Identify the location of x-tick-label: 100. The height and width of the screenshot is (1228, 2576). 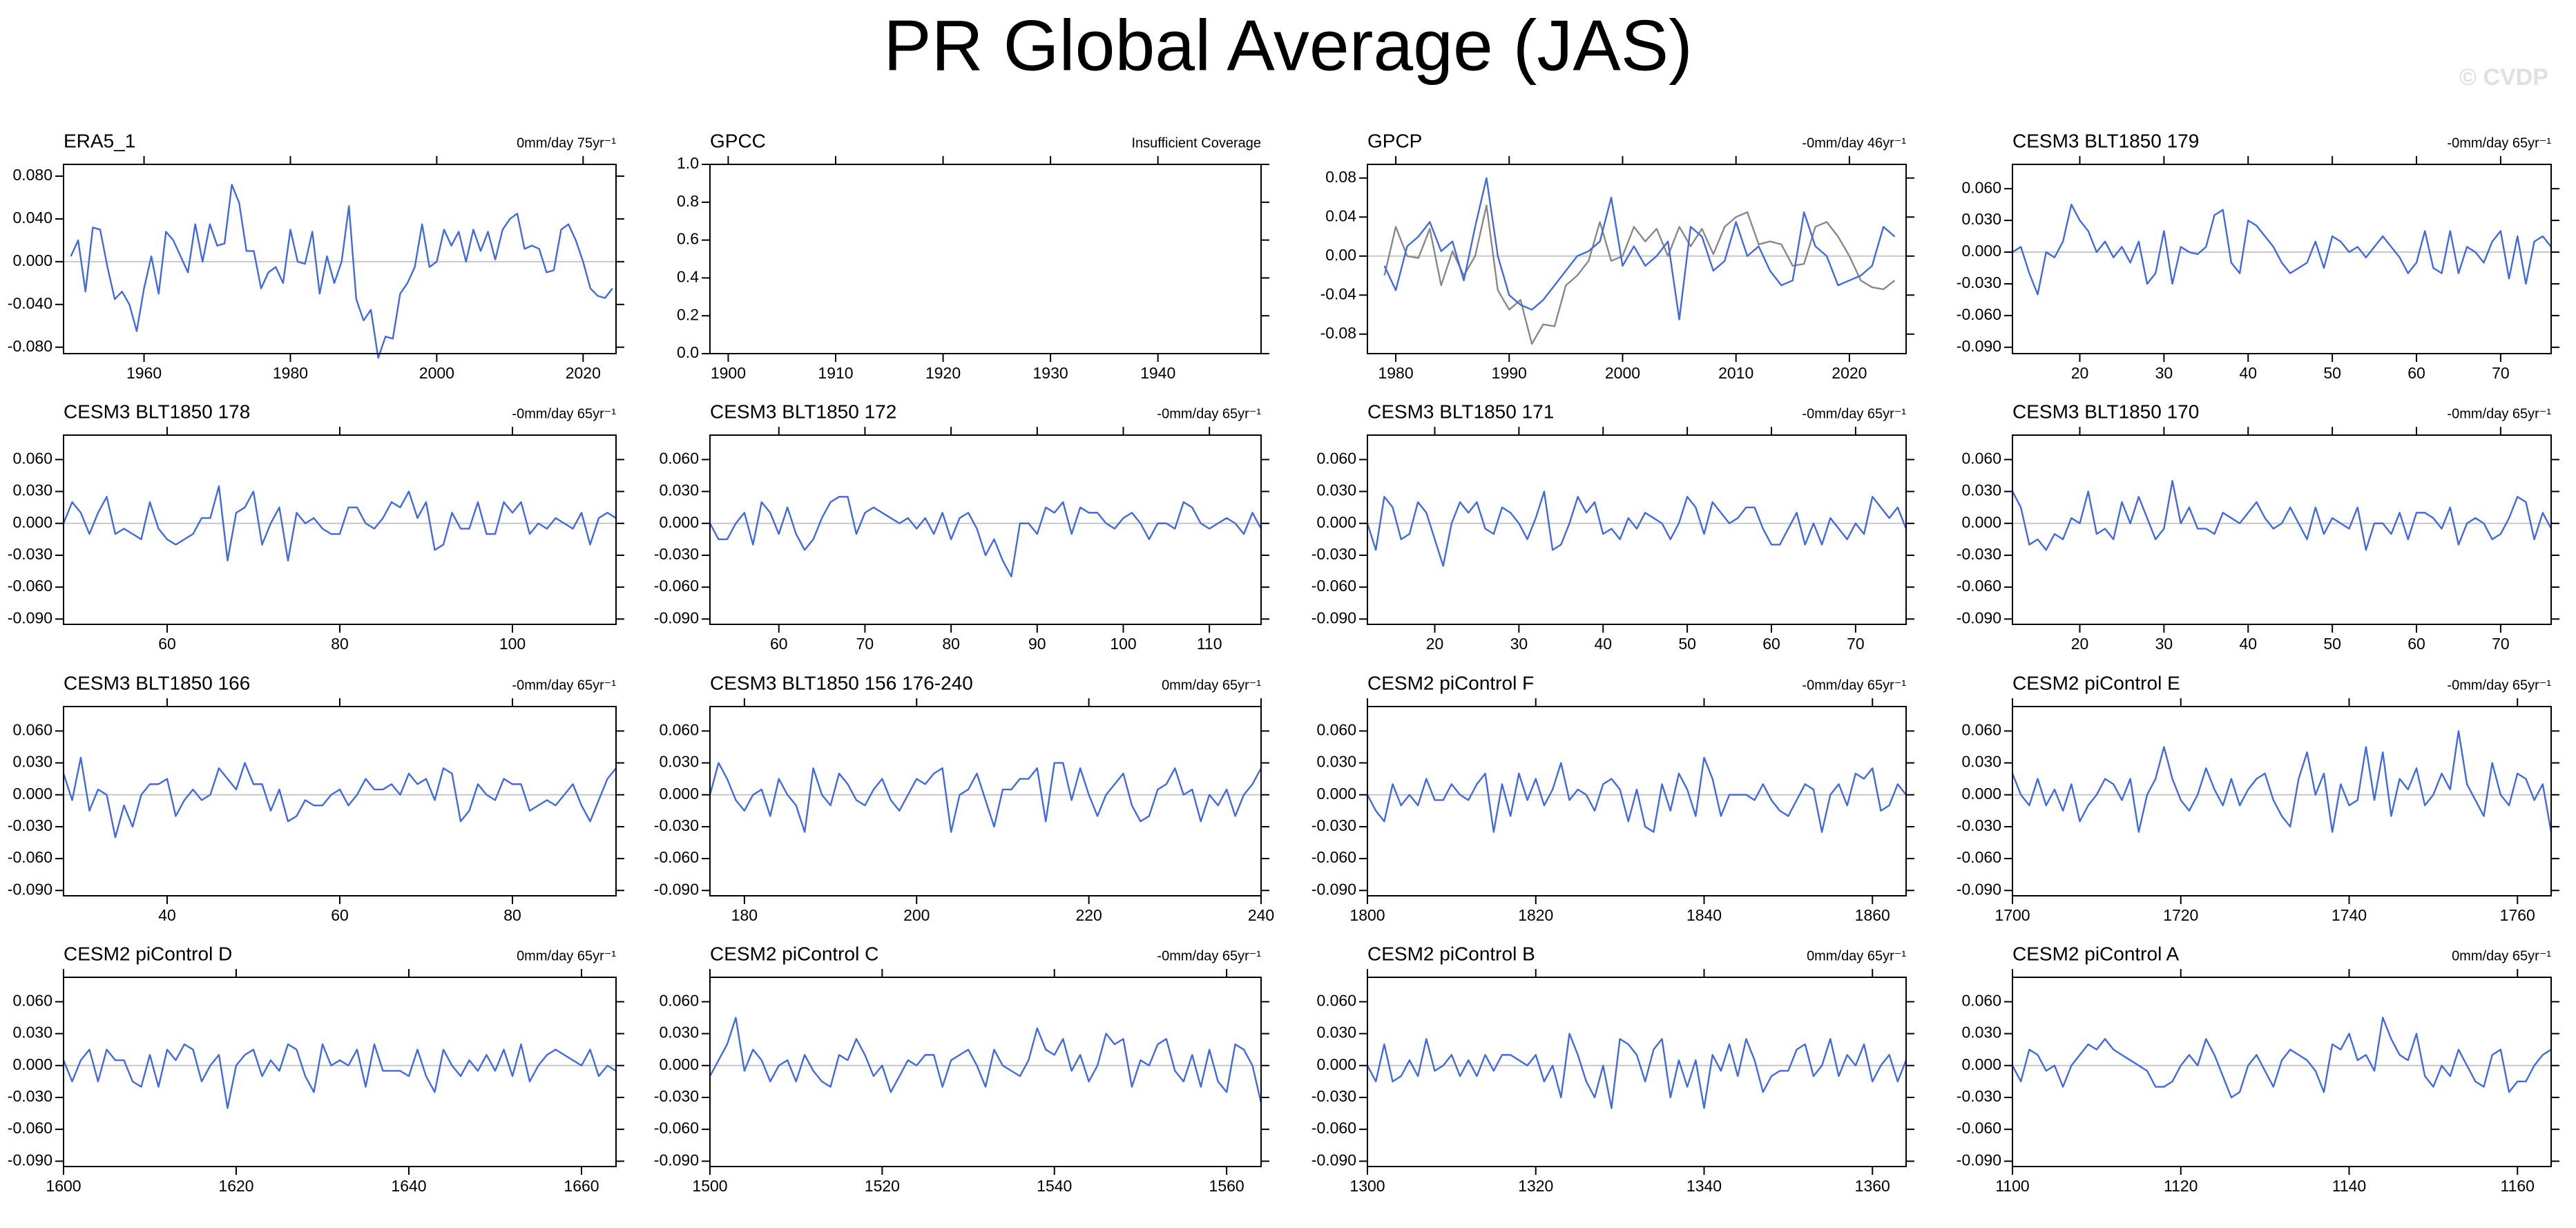
(512, 644).